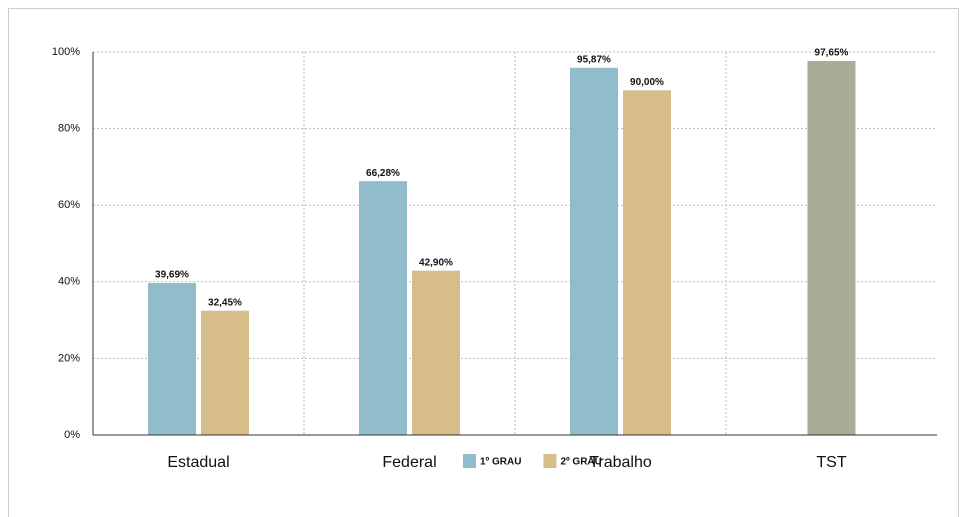 The height and width of the screenshot is (517, 965). What do you see at coordinates (832, 53) in the screenshot?
I see `value-label: 97,65%` at bounding box center [832, 53].